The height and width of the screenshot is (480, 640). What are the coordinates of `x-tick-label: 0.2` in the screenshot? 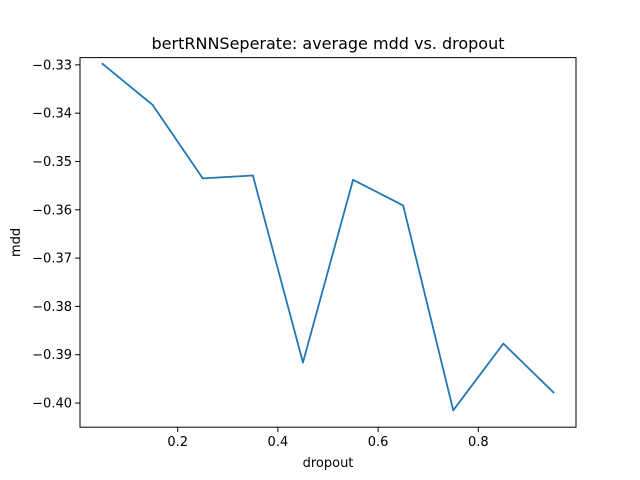 It's located at (177, 442).